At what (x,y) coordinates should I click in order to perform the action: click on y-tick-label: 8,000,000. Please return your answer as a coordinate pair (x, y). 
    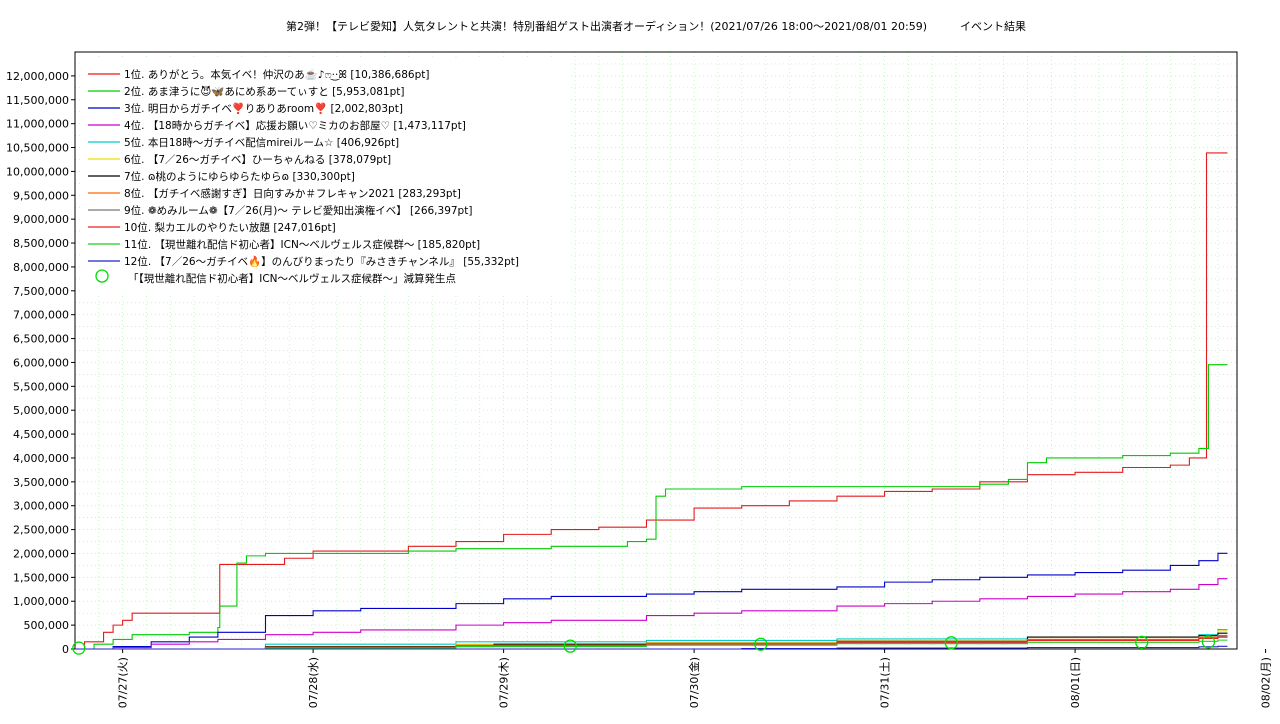
    Looking at the image, I should click on (41, 267).